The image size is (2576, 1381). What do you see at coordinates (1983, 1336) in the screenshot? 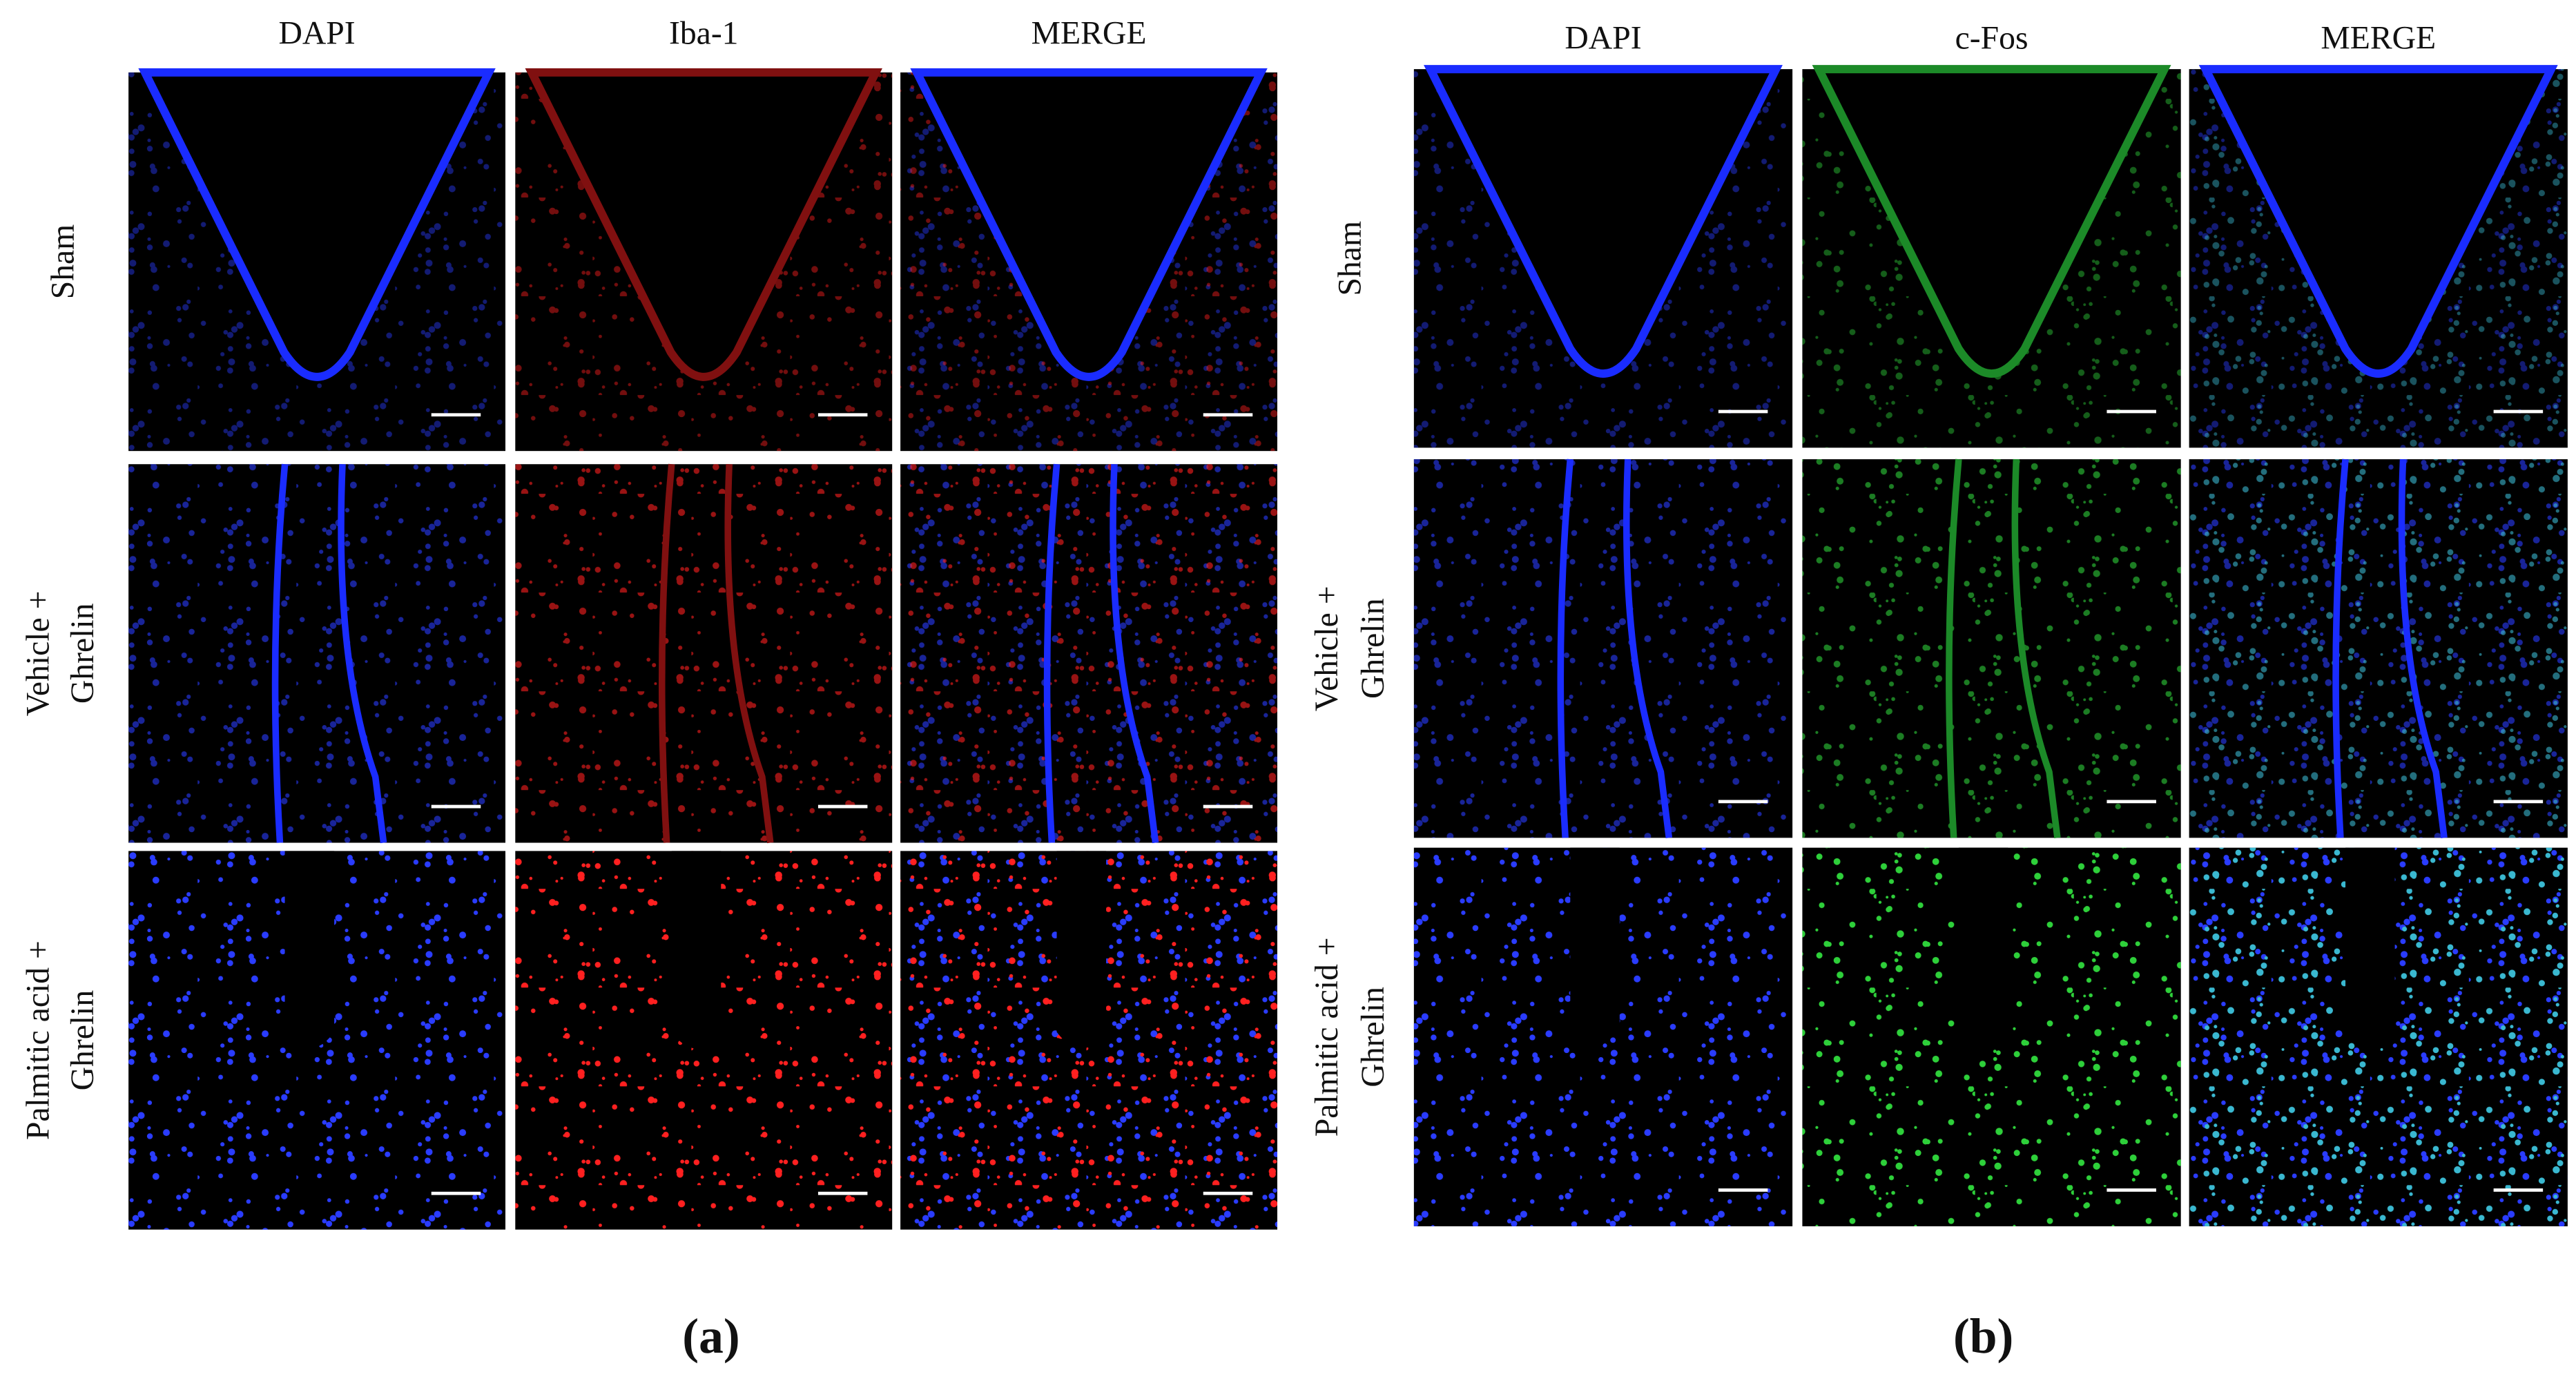
I see `figure-label: (b)` at bounding box center [1983, 1336].